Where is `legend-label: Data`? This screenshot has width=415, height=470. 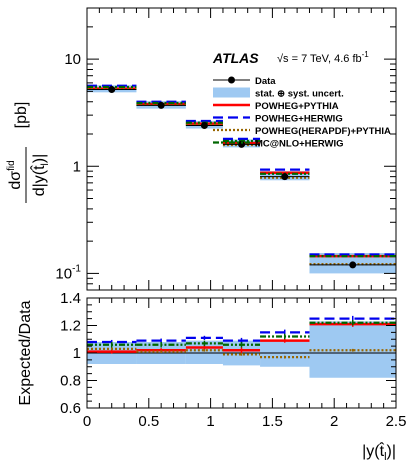 legend-label: Data is located at coordinates (265, 81).